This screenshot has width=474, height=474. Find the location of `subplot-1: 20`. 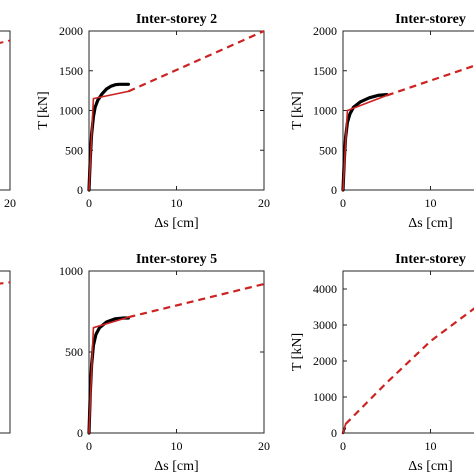

subplot-1: 20 is located at coordinates (8, 120).